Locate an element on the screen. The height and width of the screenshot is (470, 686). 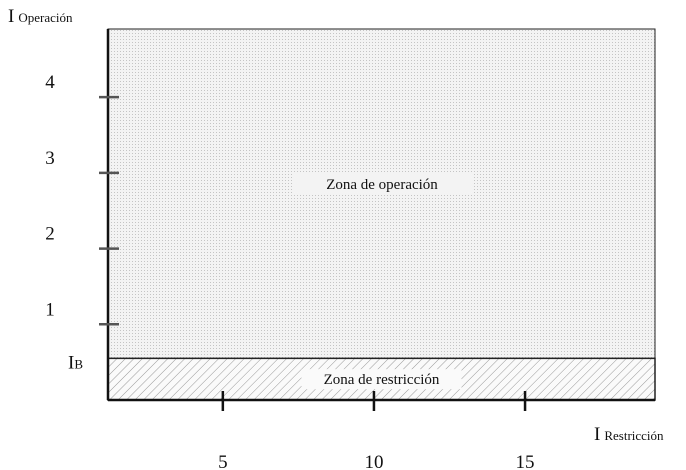
x-axis-label: I Restricción is located at coordinates (629, 434).